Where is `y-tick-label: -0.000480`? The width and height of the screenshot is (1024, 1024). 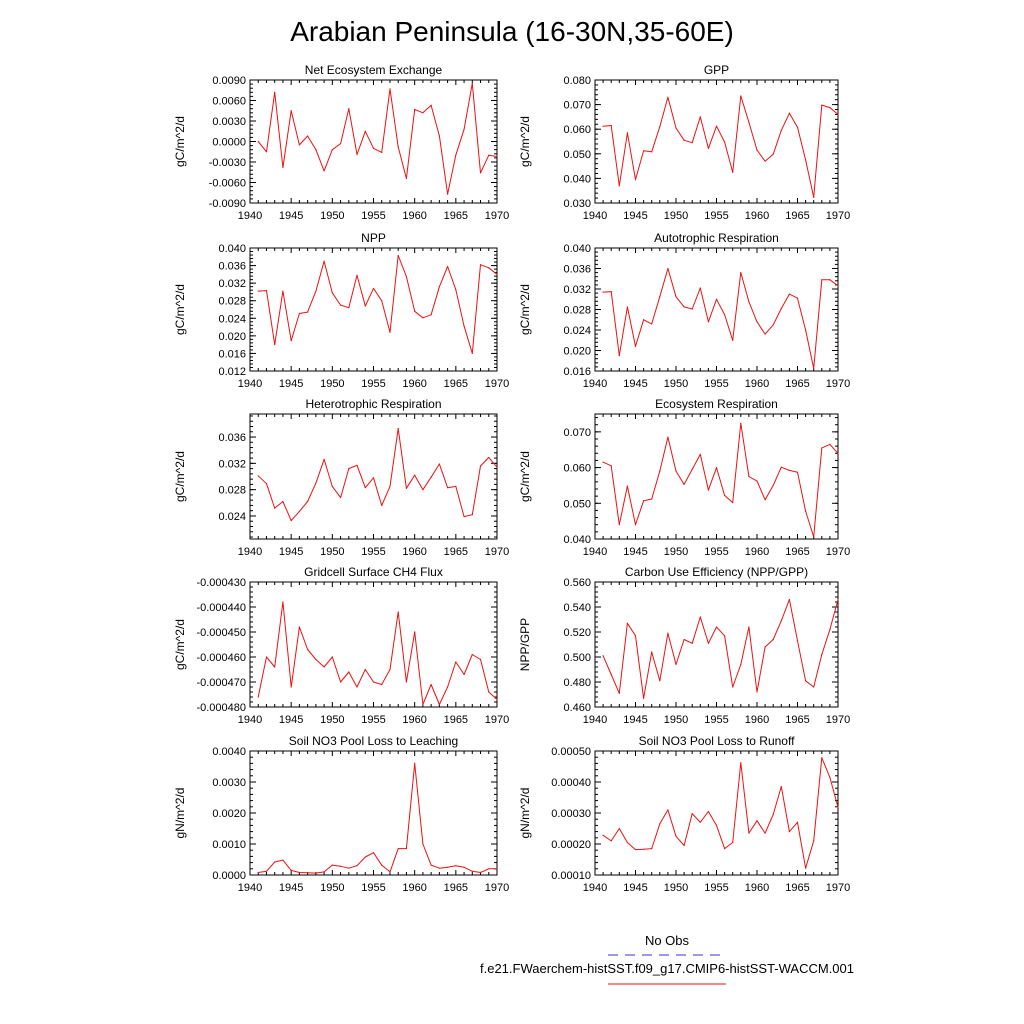 y-tick-label: -0.000480 is located at coordinates (221, 708).